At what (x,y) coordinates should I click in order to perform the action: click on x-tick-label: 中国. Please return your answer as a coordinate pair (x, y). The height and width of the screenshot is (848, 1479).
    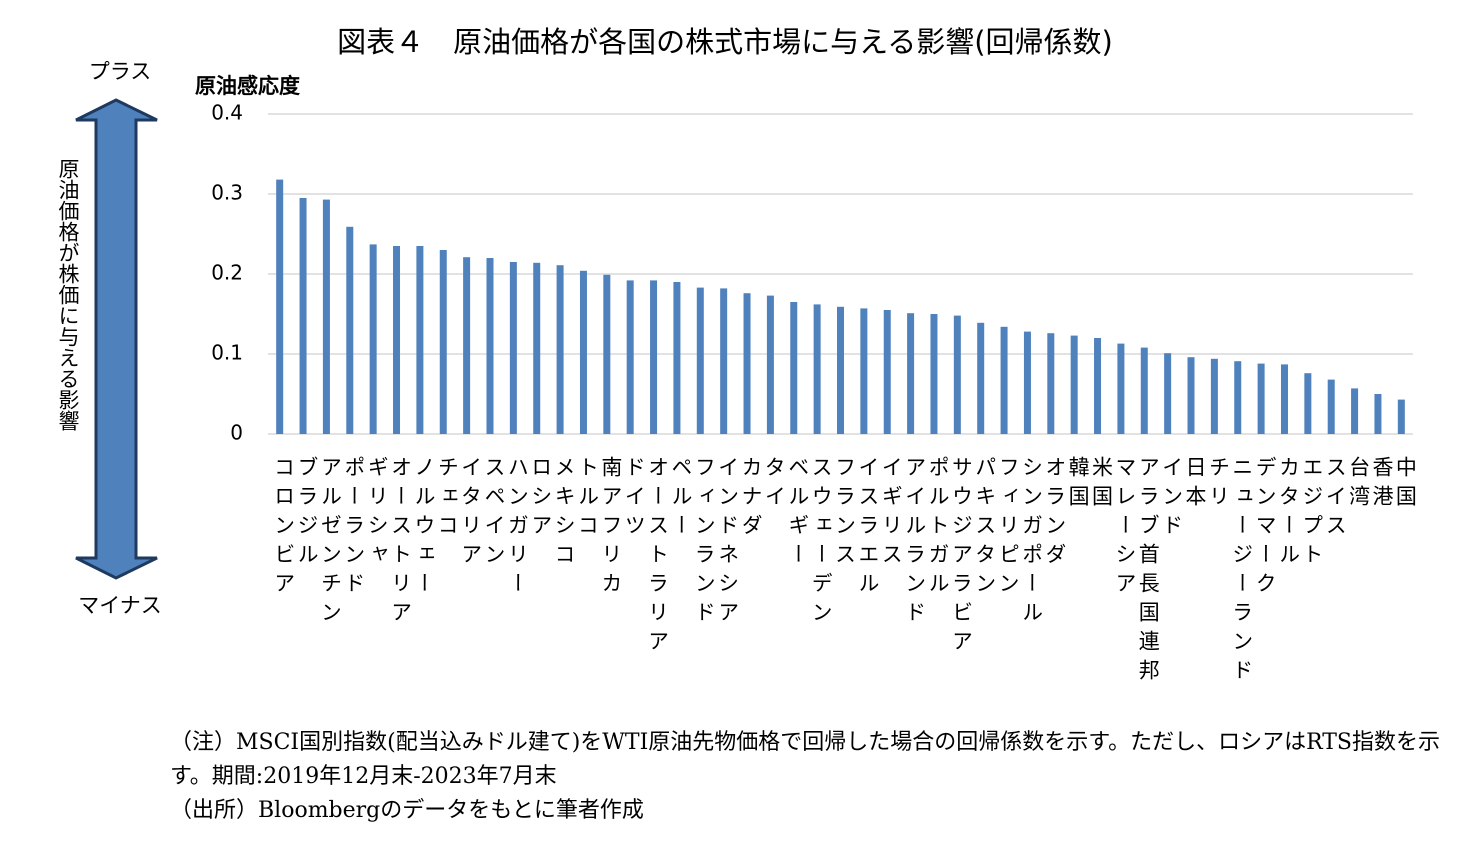
    Looking at the image, I should click on (1405, 485).